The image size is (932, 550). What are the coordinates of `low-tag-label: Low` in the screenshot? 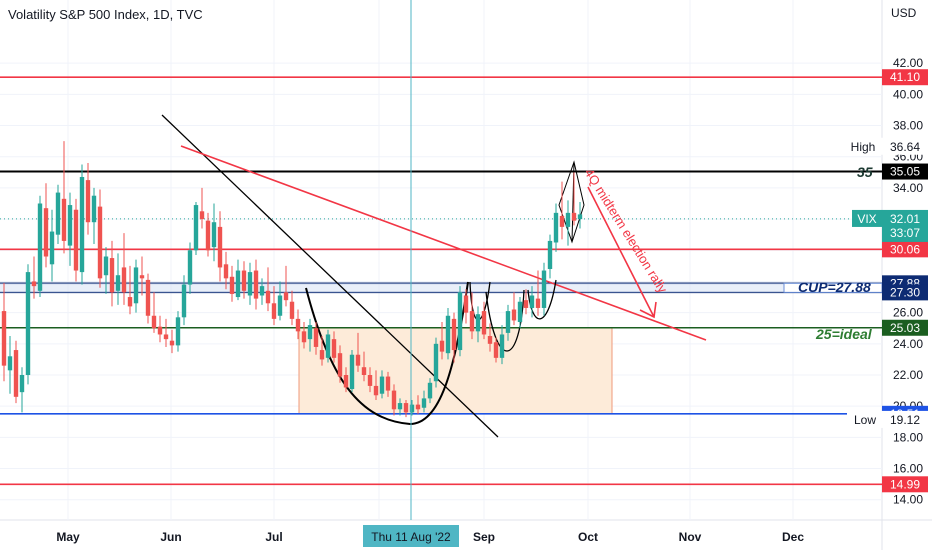 It's located at (865, 420).